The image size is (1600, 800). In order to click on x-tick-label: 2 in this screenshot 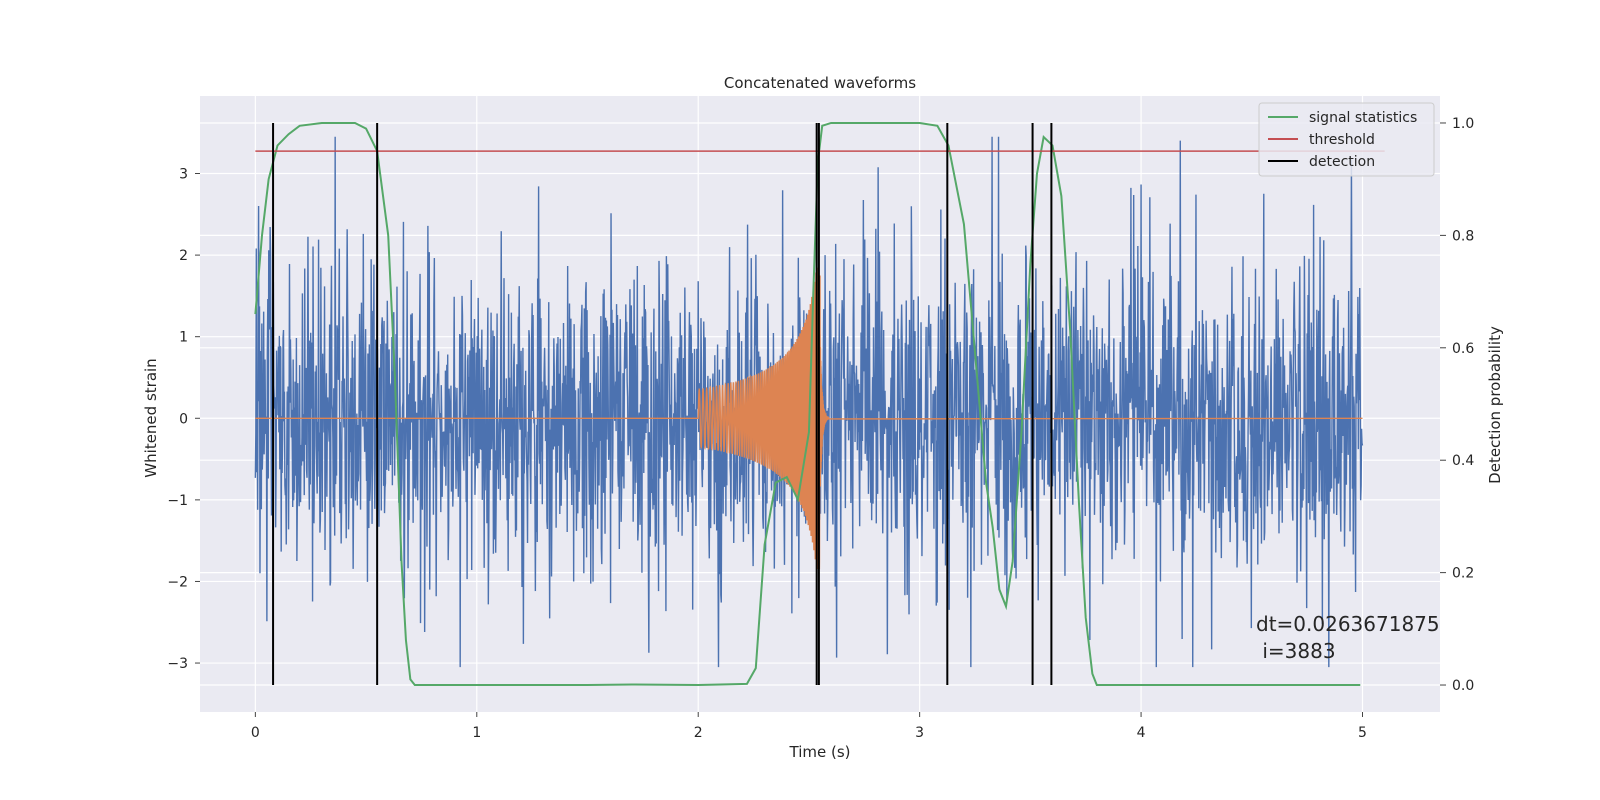, I will do `click(698, 733)`.